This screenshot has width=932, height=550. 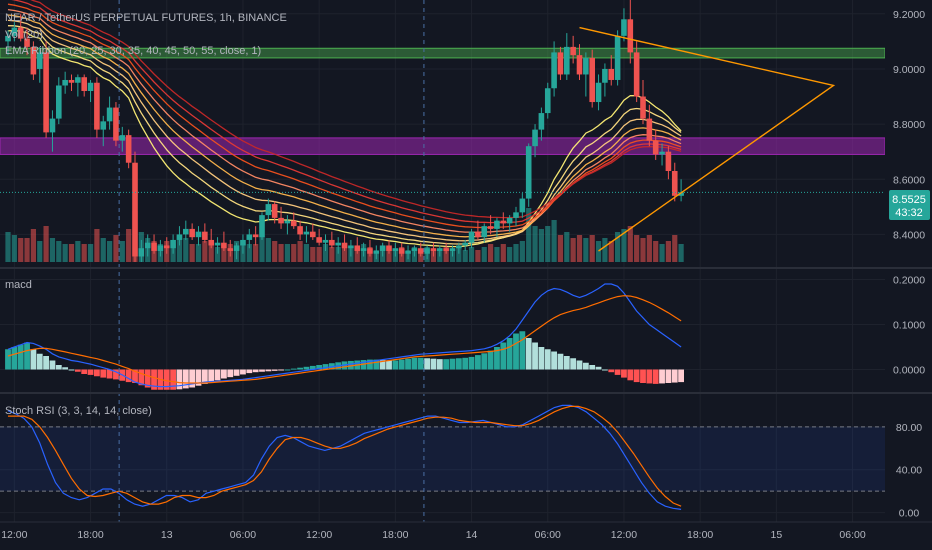 What do you see at coordinates (777, 535) in the screenshot?
I see `x-tick-label: 15` at bounding box center [777, 535].